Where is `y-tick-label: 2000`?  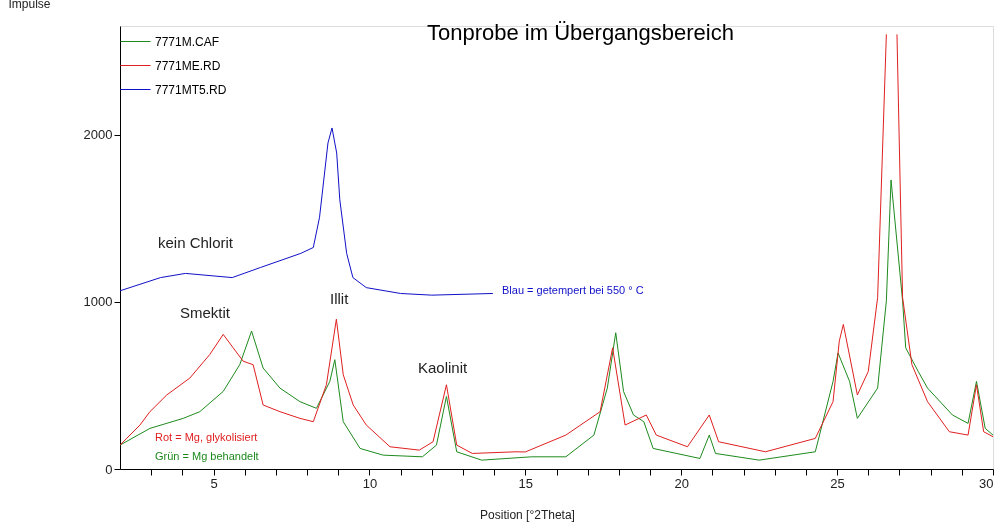 y-tick-label: 2000 is located at coordinates (98, 135).